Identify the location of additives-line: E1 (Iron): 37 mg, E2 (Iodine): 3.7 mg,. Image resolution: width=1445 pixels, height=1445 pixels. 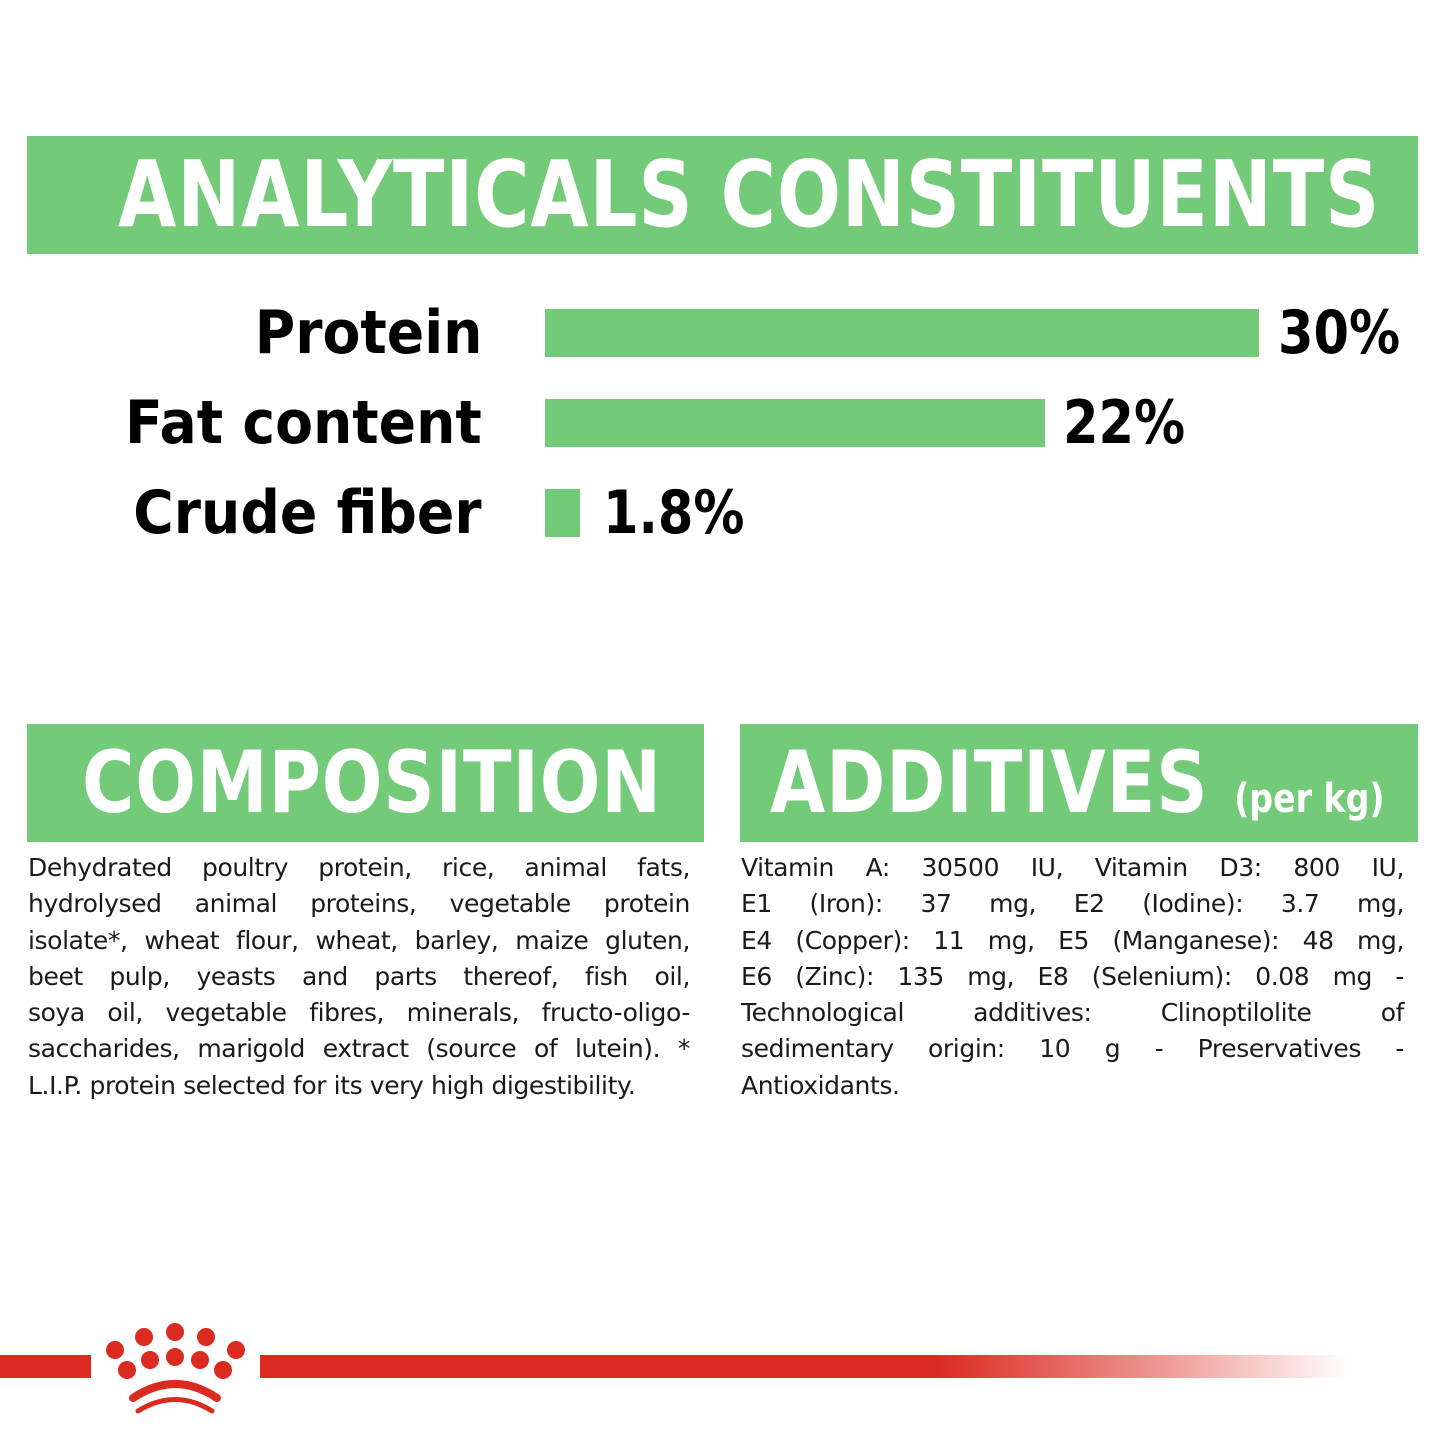
(1072, 904).